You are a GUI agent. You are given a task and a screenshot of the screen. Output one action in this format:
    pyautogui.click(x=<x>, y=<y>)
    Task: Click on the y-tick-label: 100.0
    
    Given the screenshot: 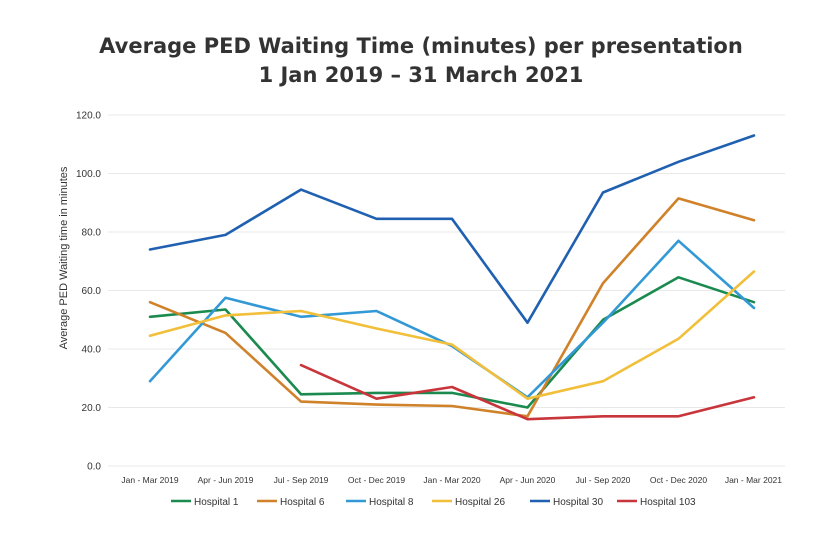 What is the action you would take?
    pyautogui.click(x=88, y=174)
    